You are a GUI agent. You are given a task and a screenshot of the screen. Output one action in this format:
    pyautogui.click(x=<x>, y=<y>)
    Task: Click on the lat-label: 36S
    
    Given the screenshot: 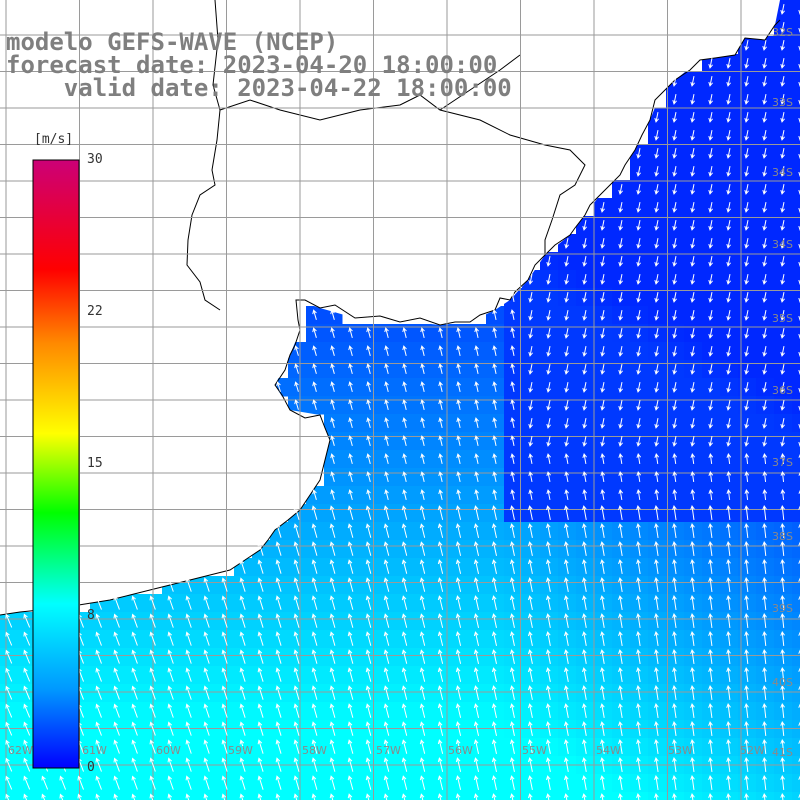 What is the action you would take?
    pyautogui.click(x=782, y=390)
    